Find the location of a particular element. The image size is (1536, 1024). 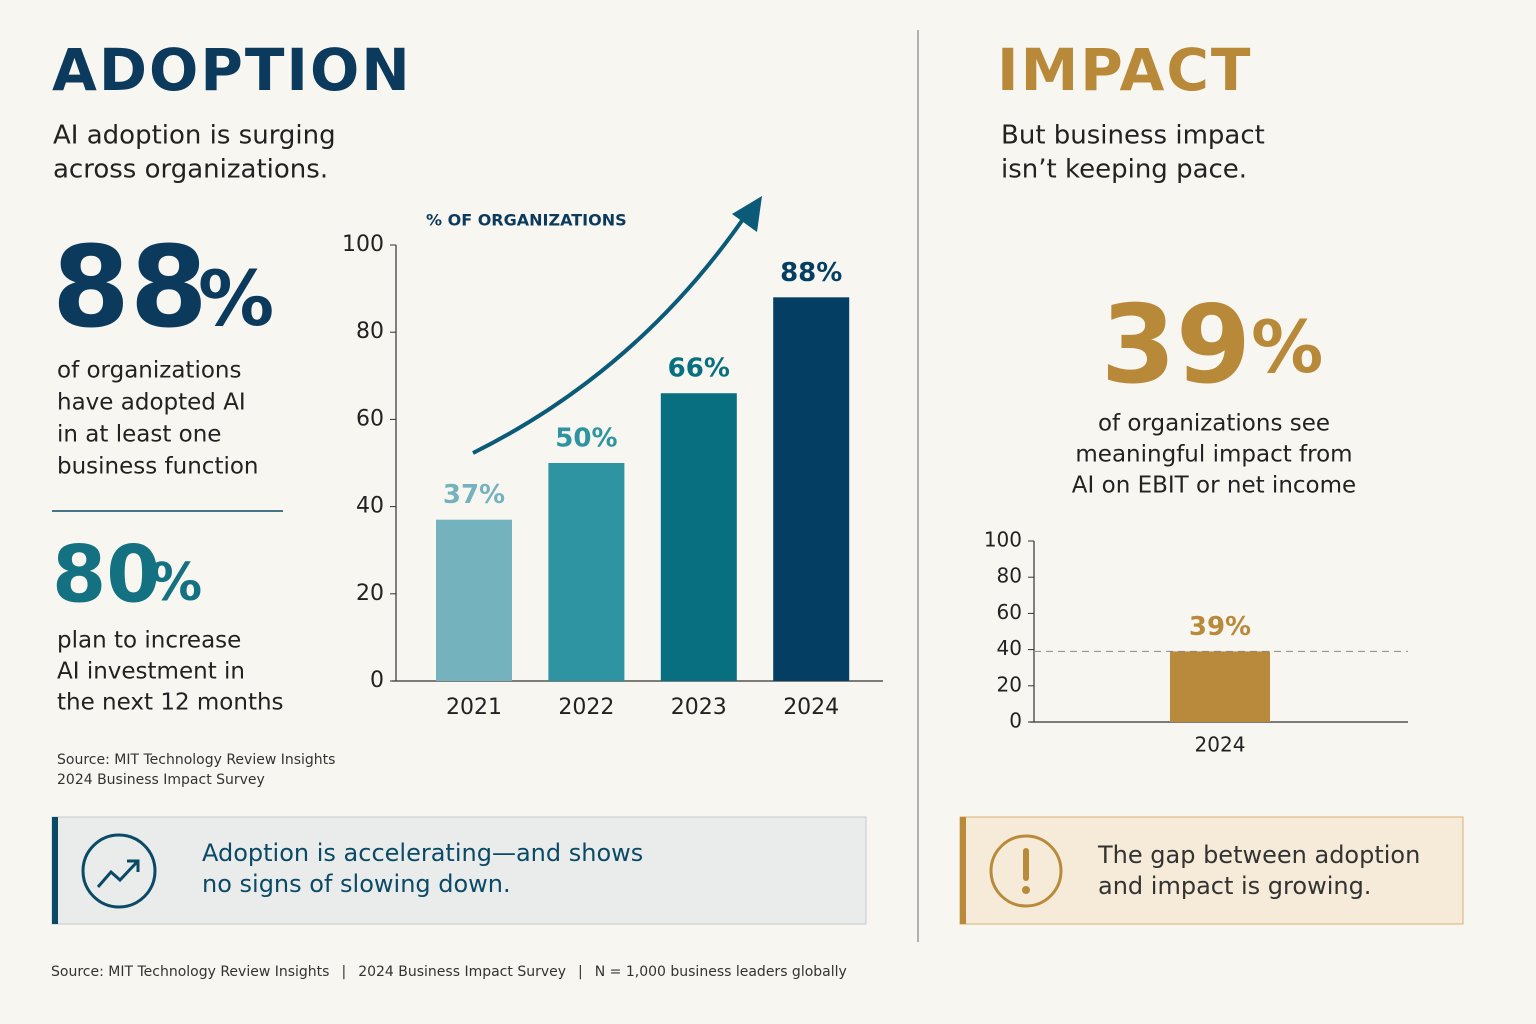

source-note: 2024 Business Impact Survey is located at coordinates (161, 780).